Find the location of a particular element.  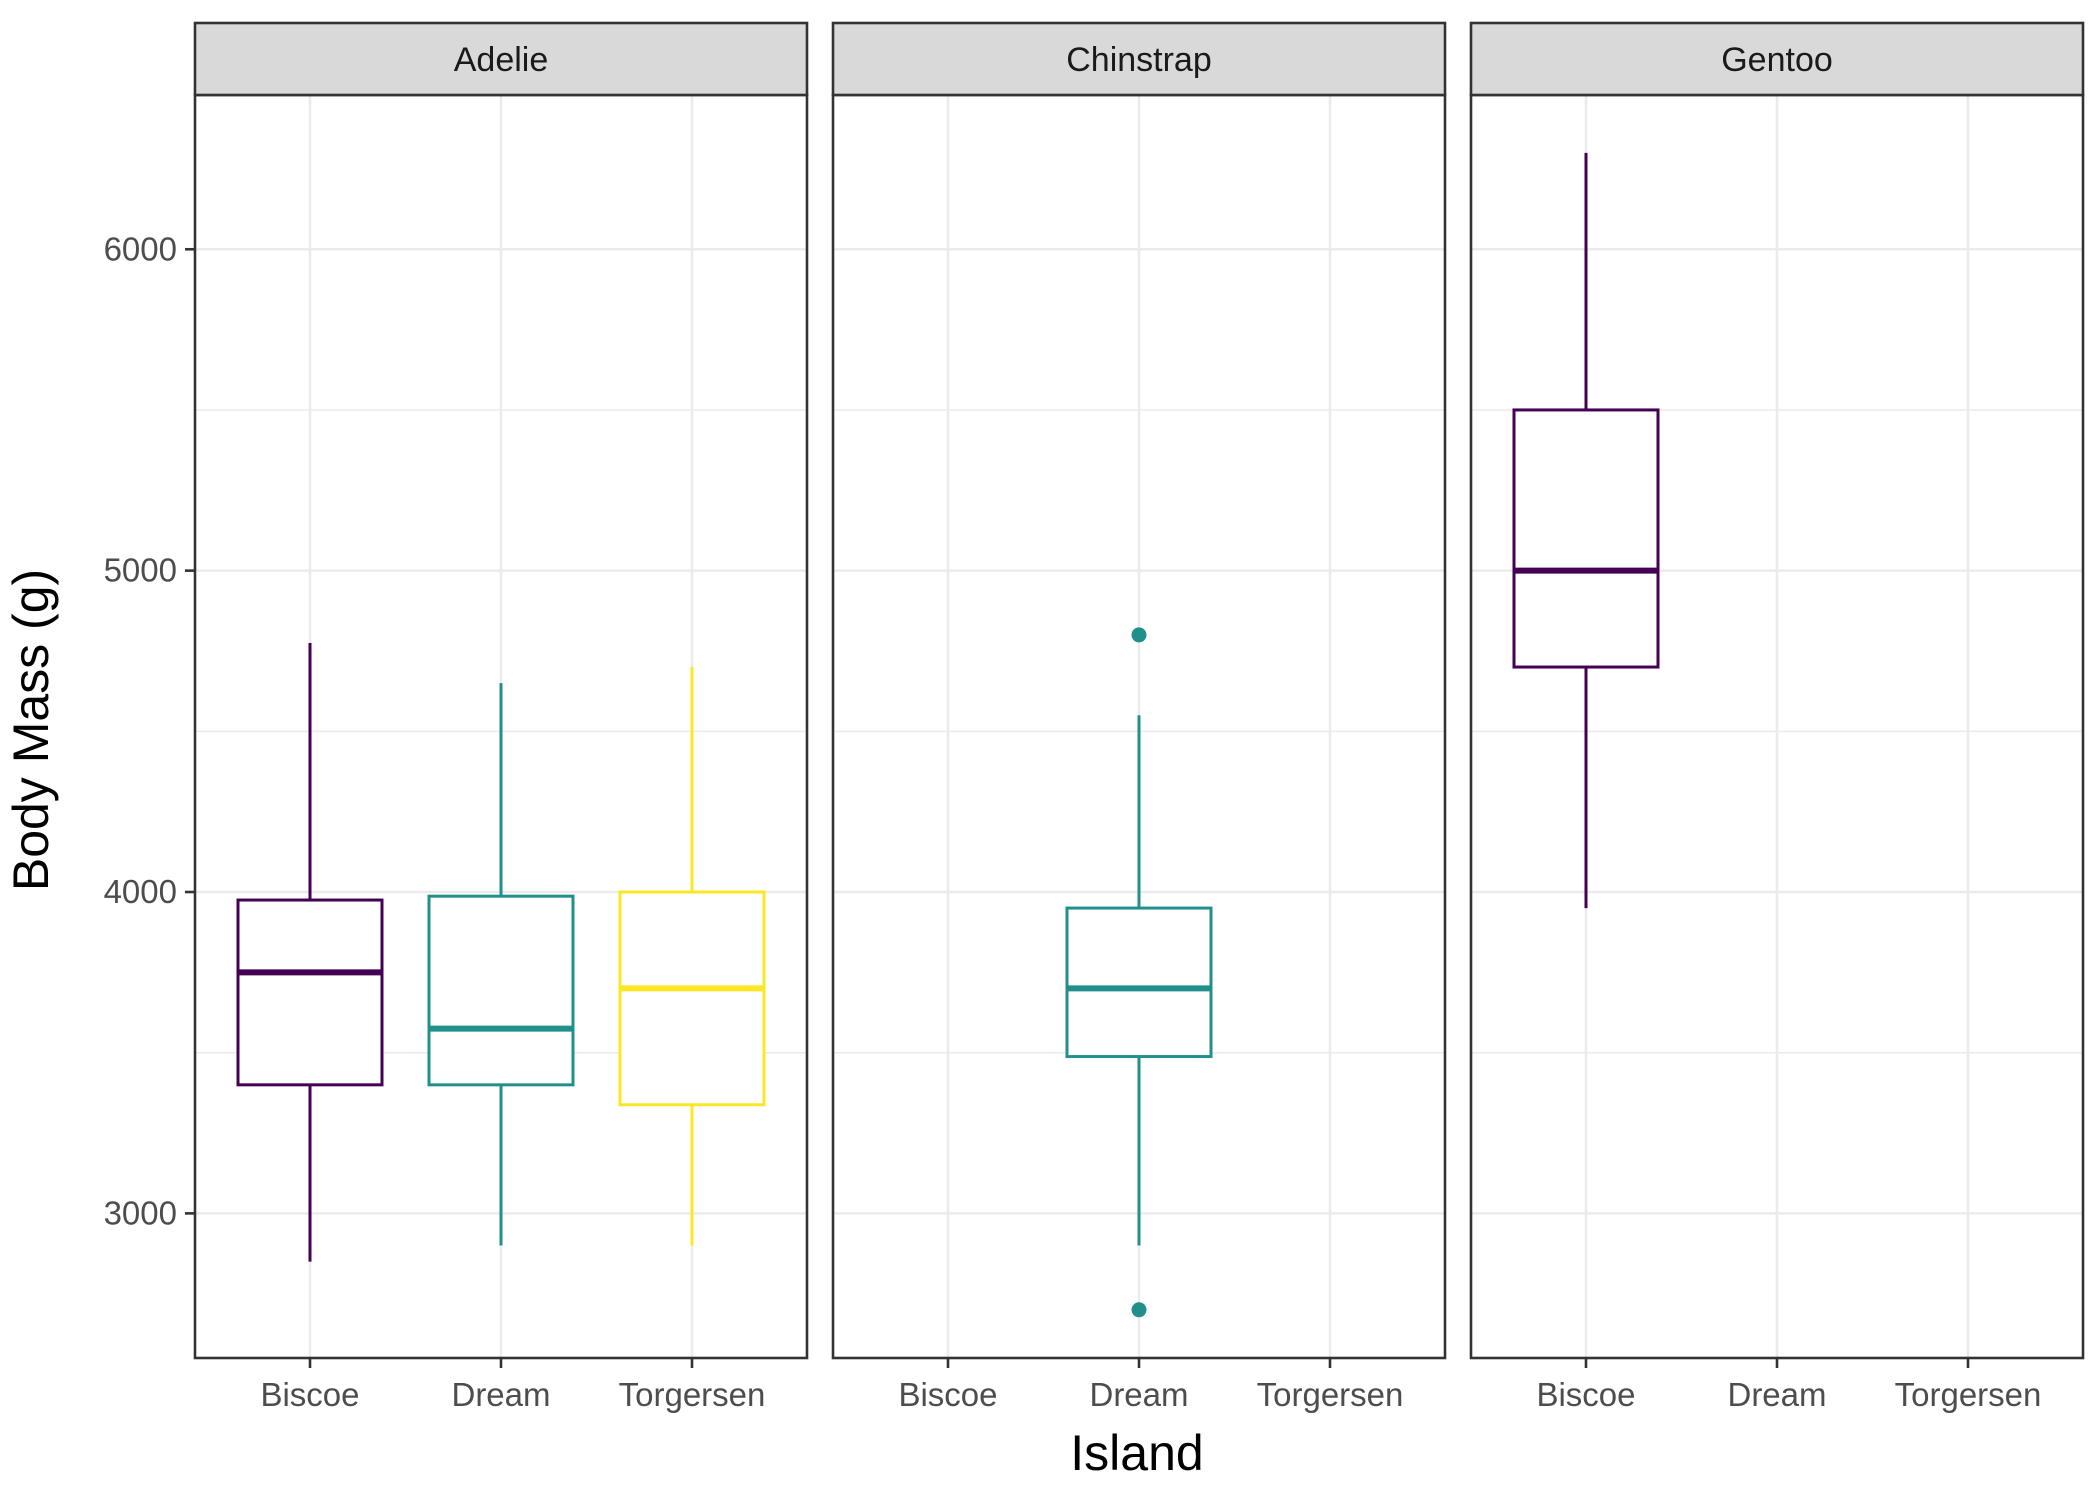

y-tick-label: 4000 is located at coordinates (140, 891).